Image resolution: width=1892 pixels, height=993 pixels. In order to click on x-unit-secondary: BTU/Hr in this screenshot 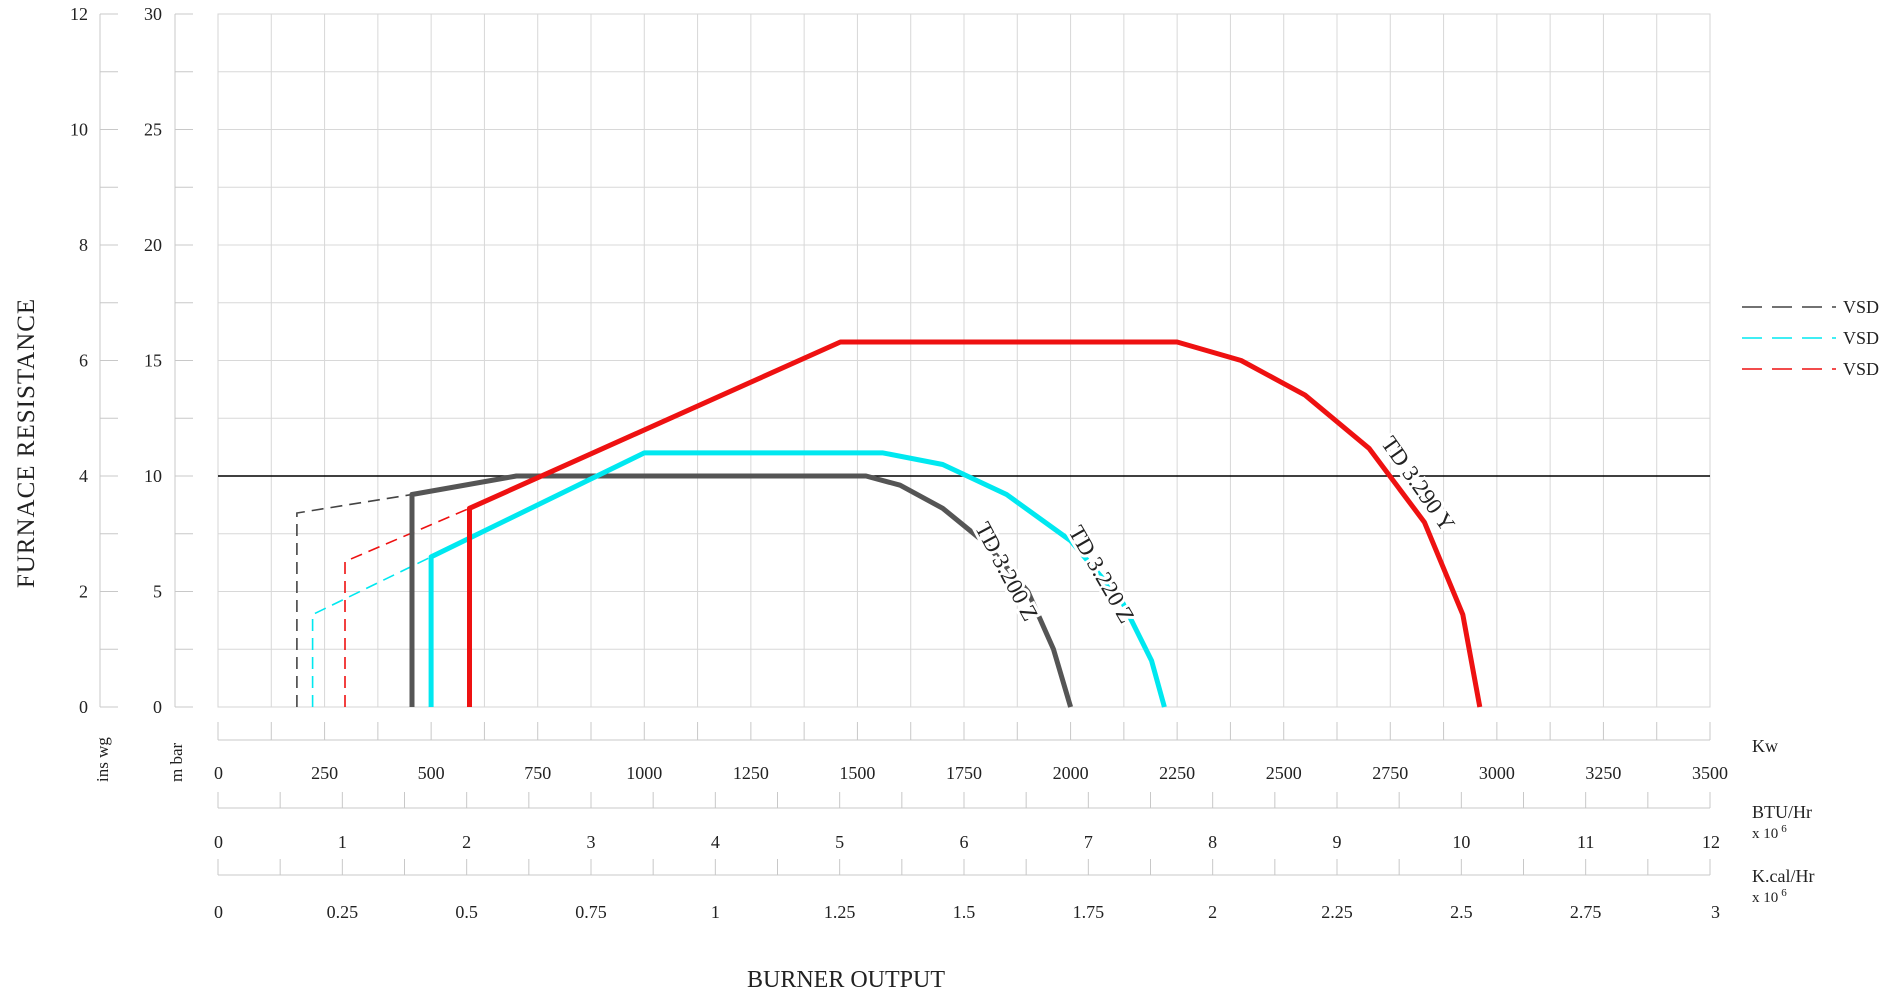, I will do `click(1782, 812)`.